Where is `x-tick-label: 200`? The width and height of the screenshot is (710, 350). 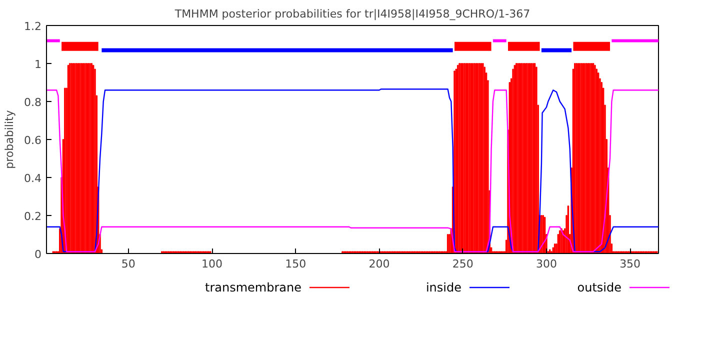
x-tick-label: 200 is located at coordinates (379, 264).